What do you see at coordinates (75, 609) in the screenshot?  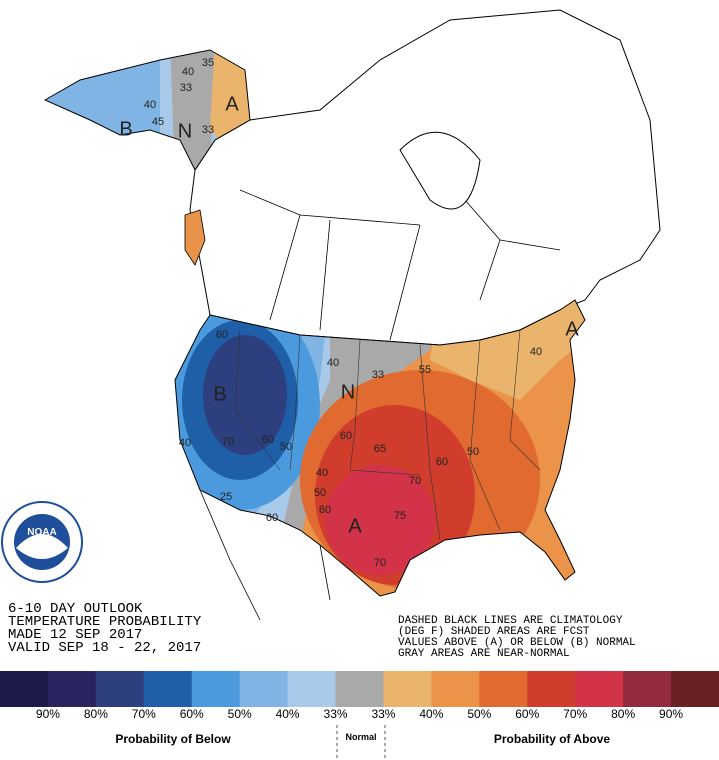 I see `title-line: 6-10 DAY OUTLOOK` at bounding box center [75, 609].